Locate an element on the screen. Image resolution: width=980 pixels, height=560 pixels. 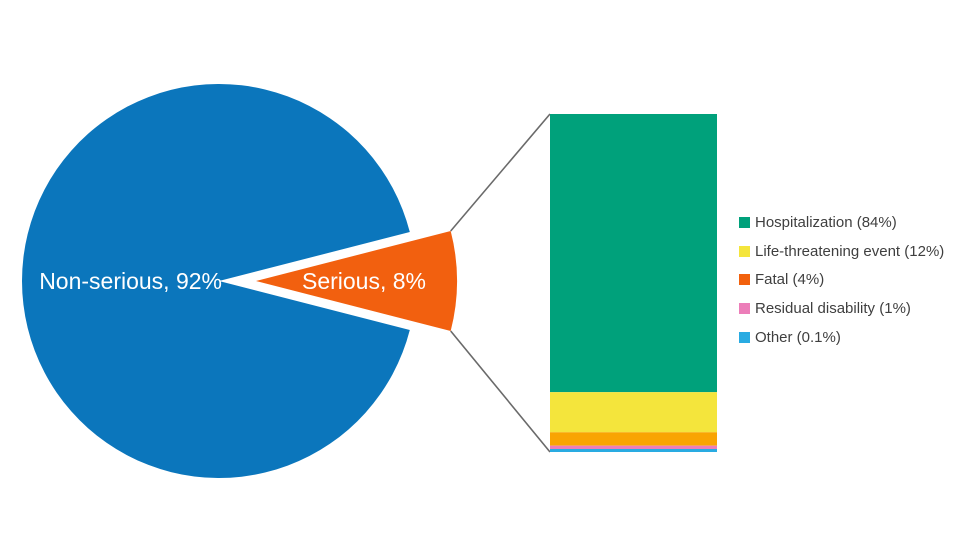
legend-item-life-threatening-event: Life-threatening event (12%) is located at coordinates (841, 251).